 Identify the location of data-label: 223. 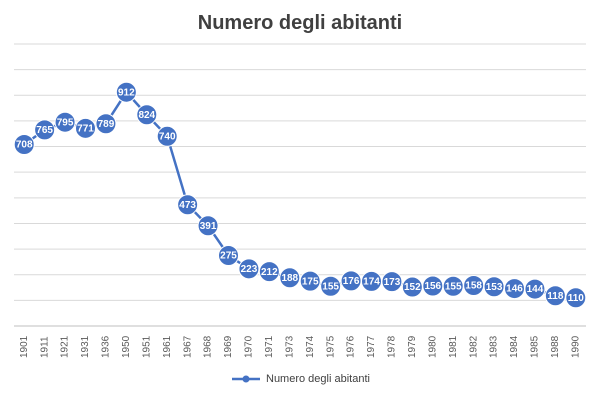
(249, 269).